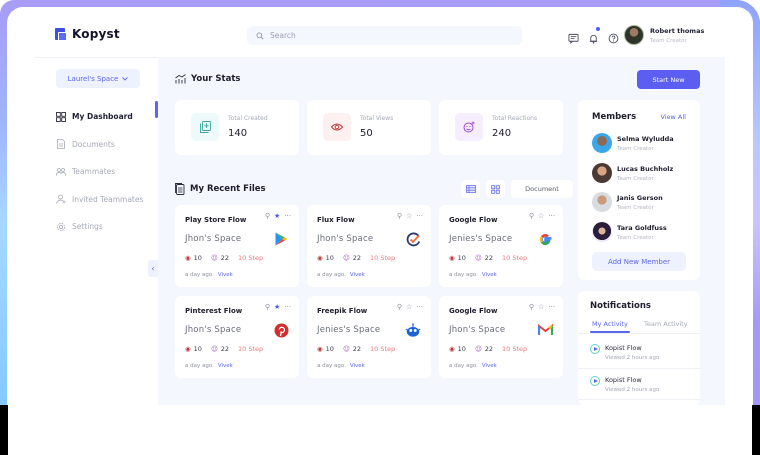 This screenshot has height=455, width=760. Describe the element at coordinates (610, 324) in the screenshot. I see `tab-my-activity: My Activity` at that location.